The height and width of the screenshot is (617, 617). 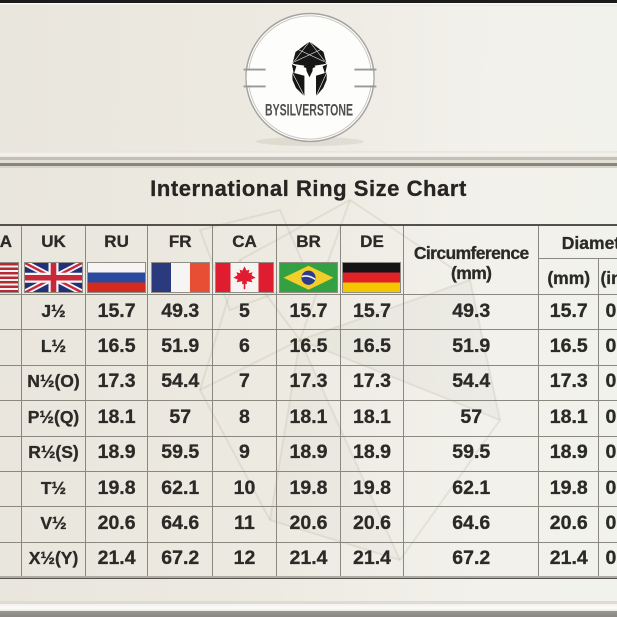 I want to click on svg-text: BYSILVERSTONE, so click(x=309, y=111).